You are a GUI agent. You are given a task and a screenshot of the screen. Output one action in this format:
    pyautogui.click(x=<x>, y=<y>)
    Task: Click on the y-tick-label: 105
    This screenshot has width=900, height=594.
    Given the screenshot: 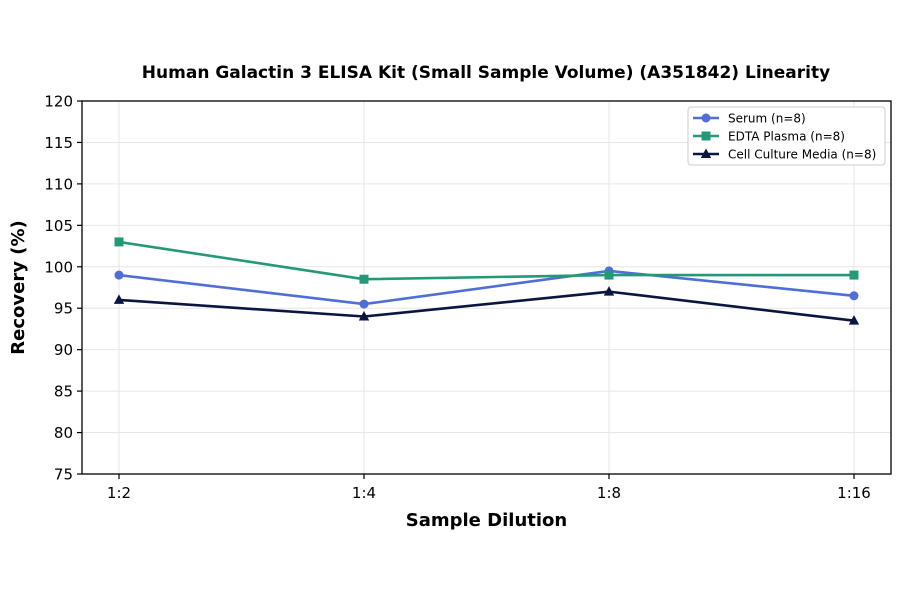 What is the action you would take?
    pyautogui.click(x=58, y=226)
    